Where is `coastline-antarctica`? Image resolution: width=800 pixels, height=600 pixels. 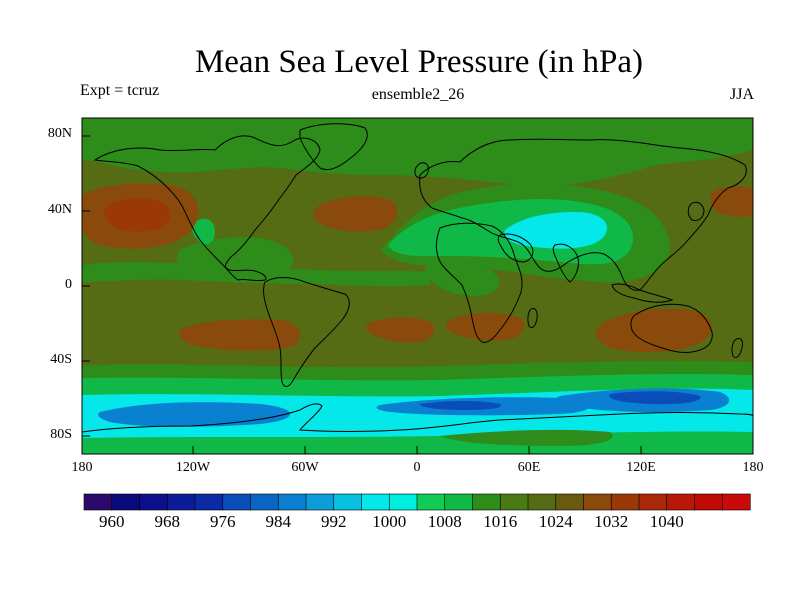
coastline-antarctica is located at coordinates (417, 418).